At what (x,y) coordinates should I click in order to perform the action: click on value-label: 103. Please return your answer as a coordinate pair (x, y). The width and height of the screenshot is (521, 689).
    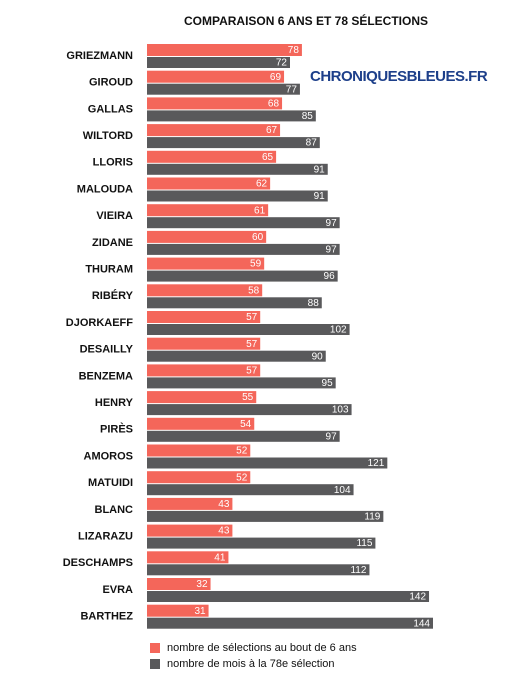
    Looking at the image, I should click on (340, 410).